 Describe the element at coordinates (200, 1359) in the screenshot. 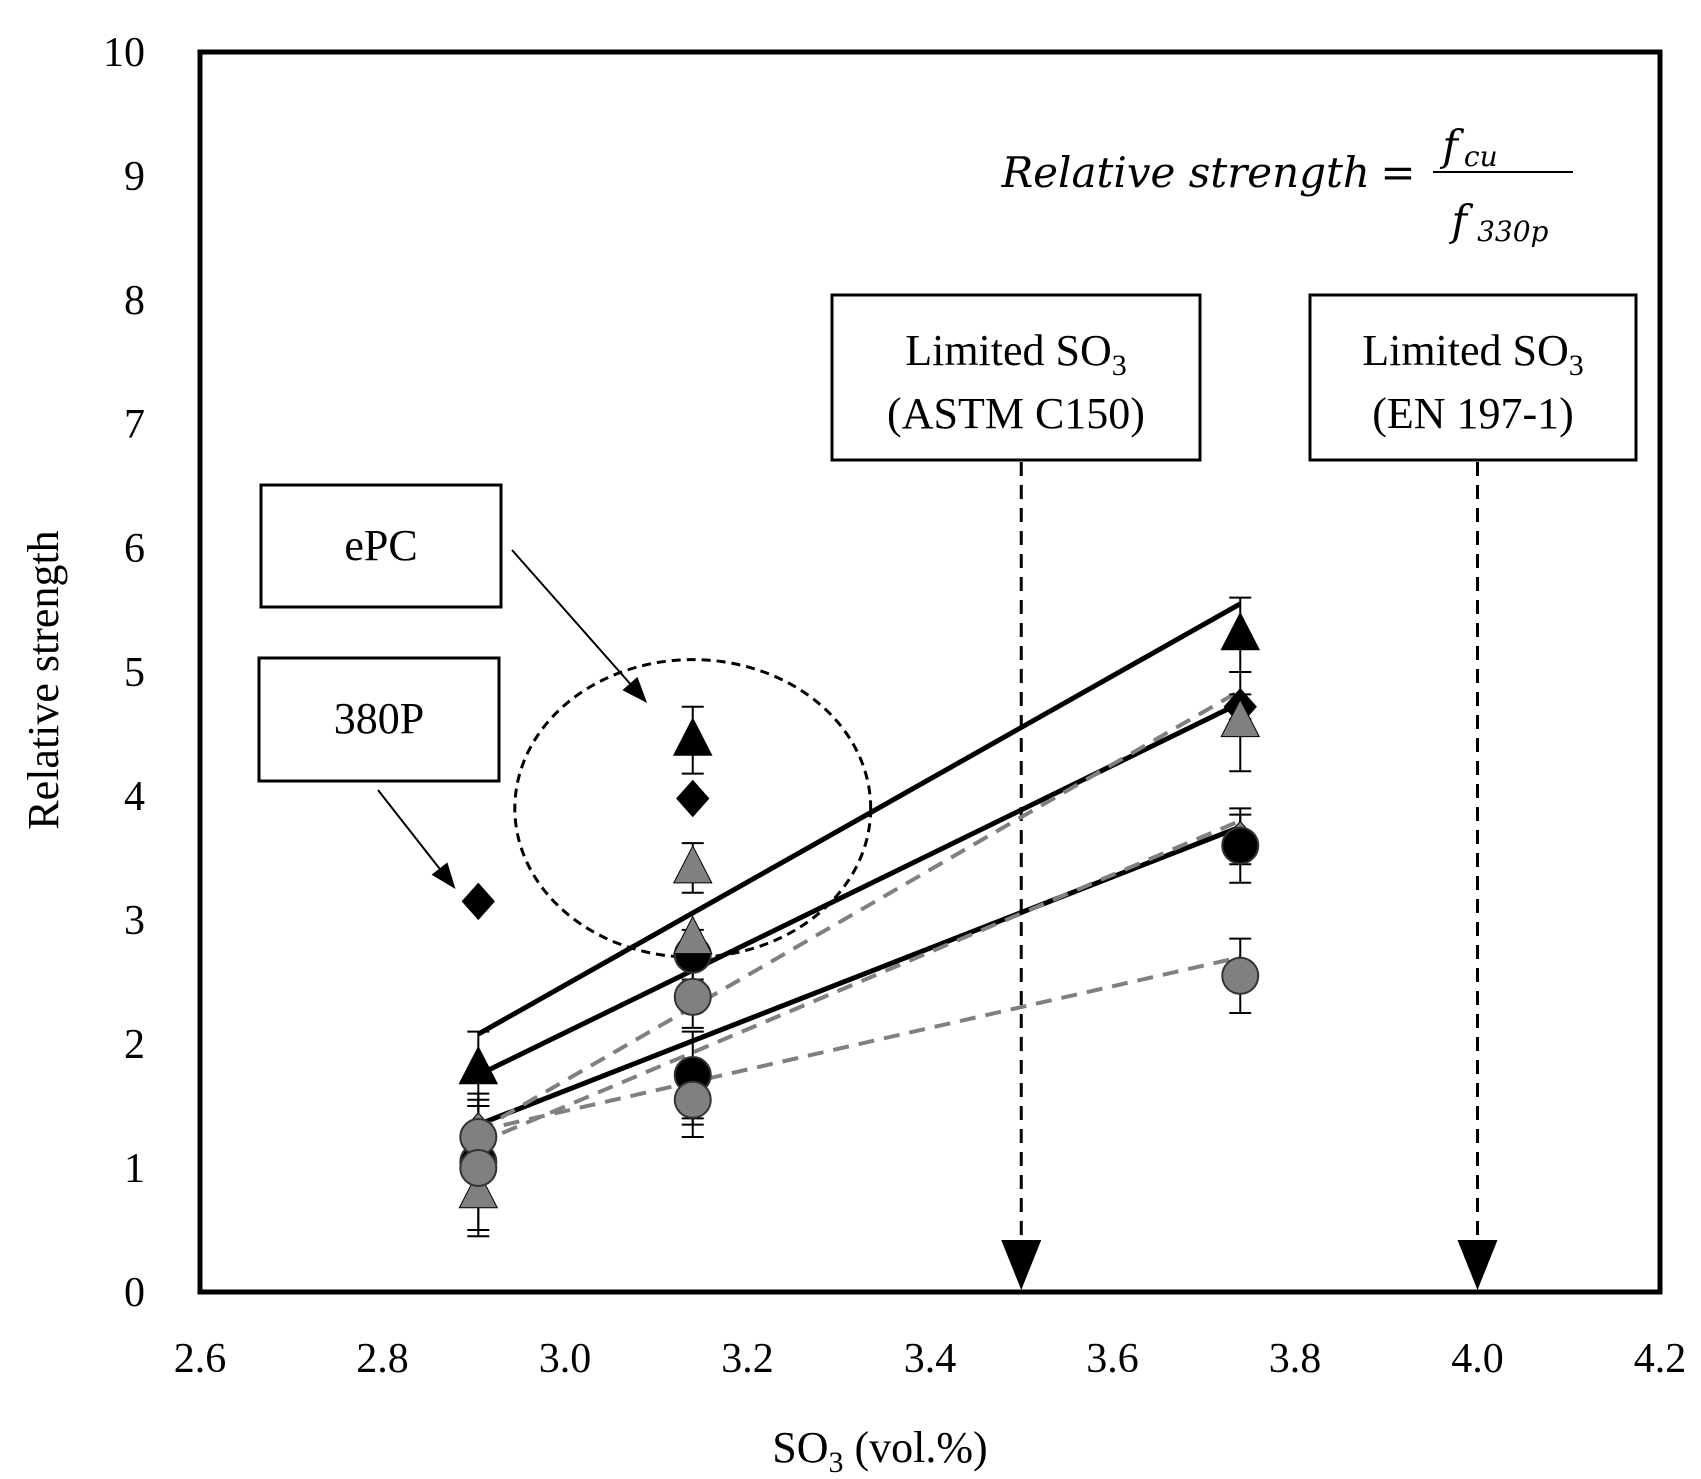

I see `x-tick-label: 2.6` at that location.